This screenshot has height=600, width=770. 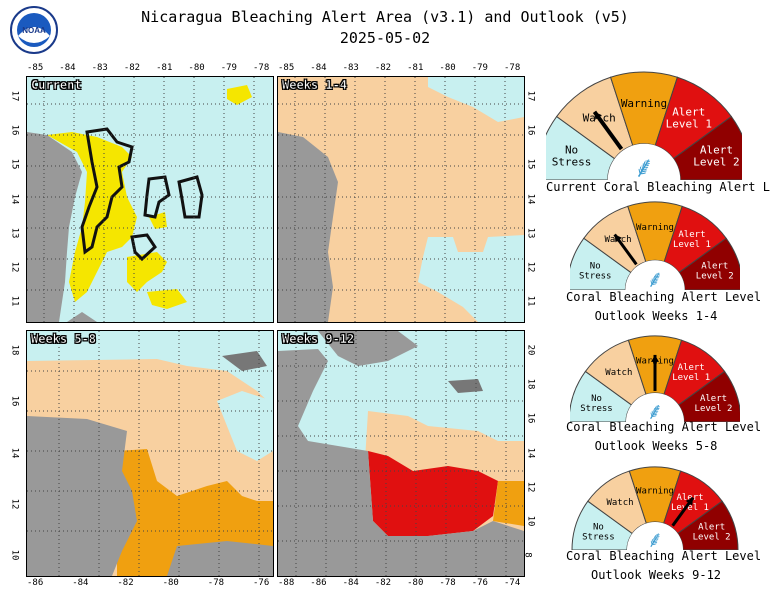 I want to click on x-tick-label: -86, so click(x=35, y=583).